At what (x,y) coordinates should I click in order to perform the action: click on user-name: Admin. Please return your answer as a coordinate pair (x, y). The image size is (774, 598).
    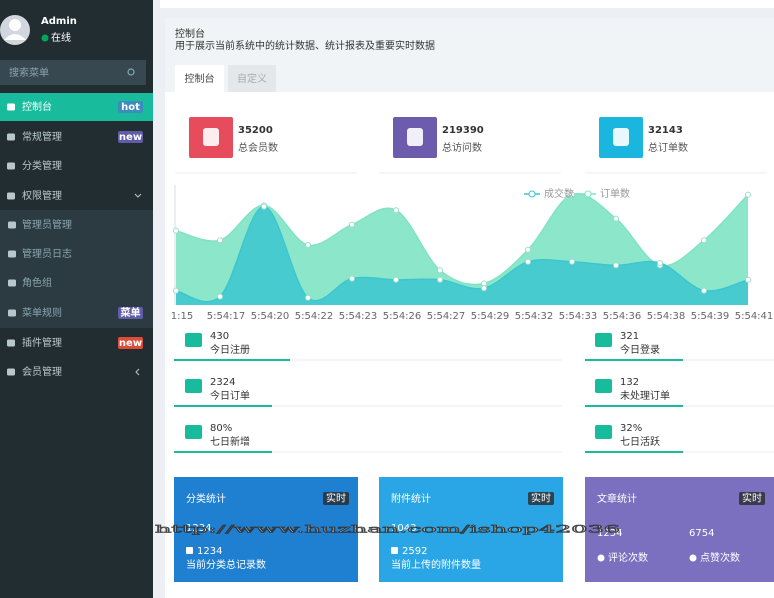
    Looking at the image, I should click on (59, 21).